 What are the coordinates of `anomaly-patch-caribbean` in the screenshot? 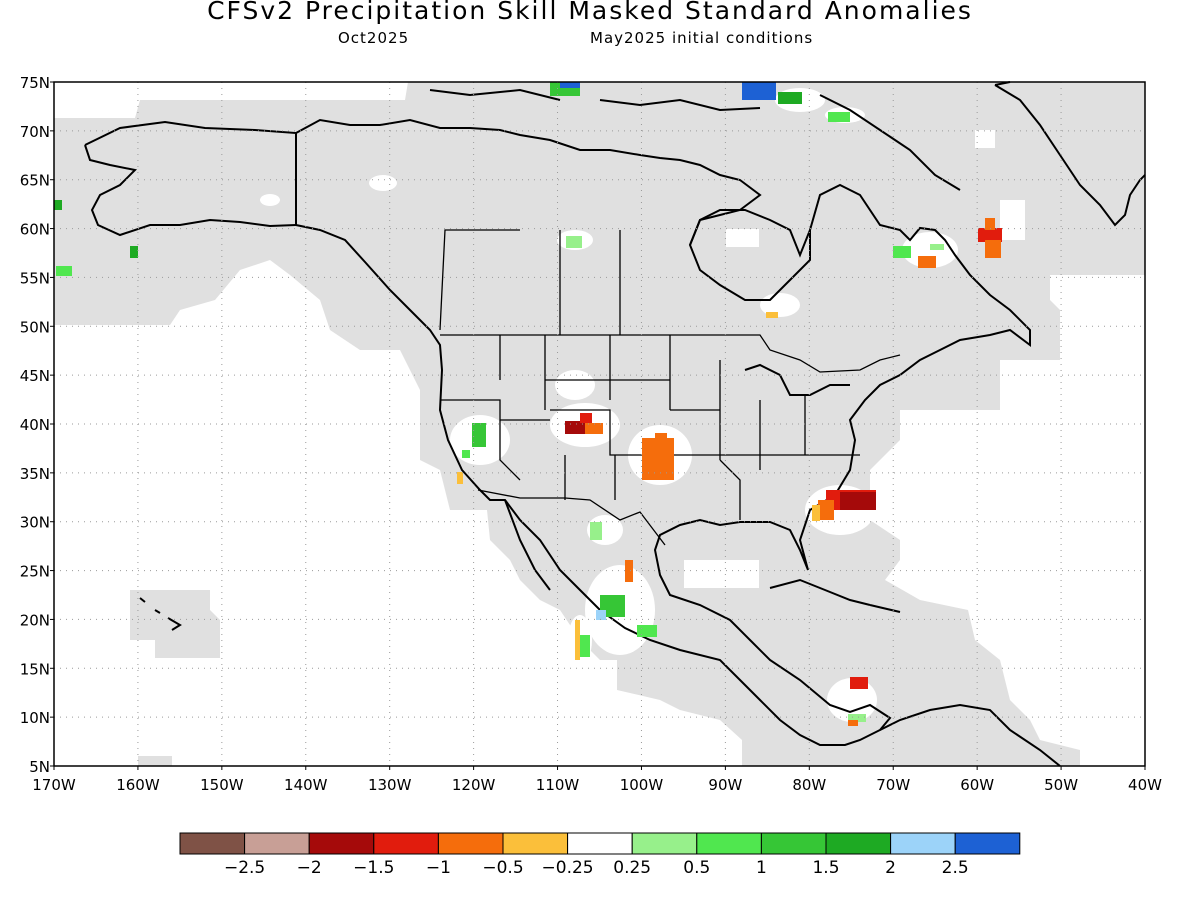 It's located at (859, 683).